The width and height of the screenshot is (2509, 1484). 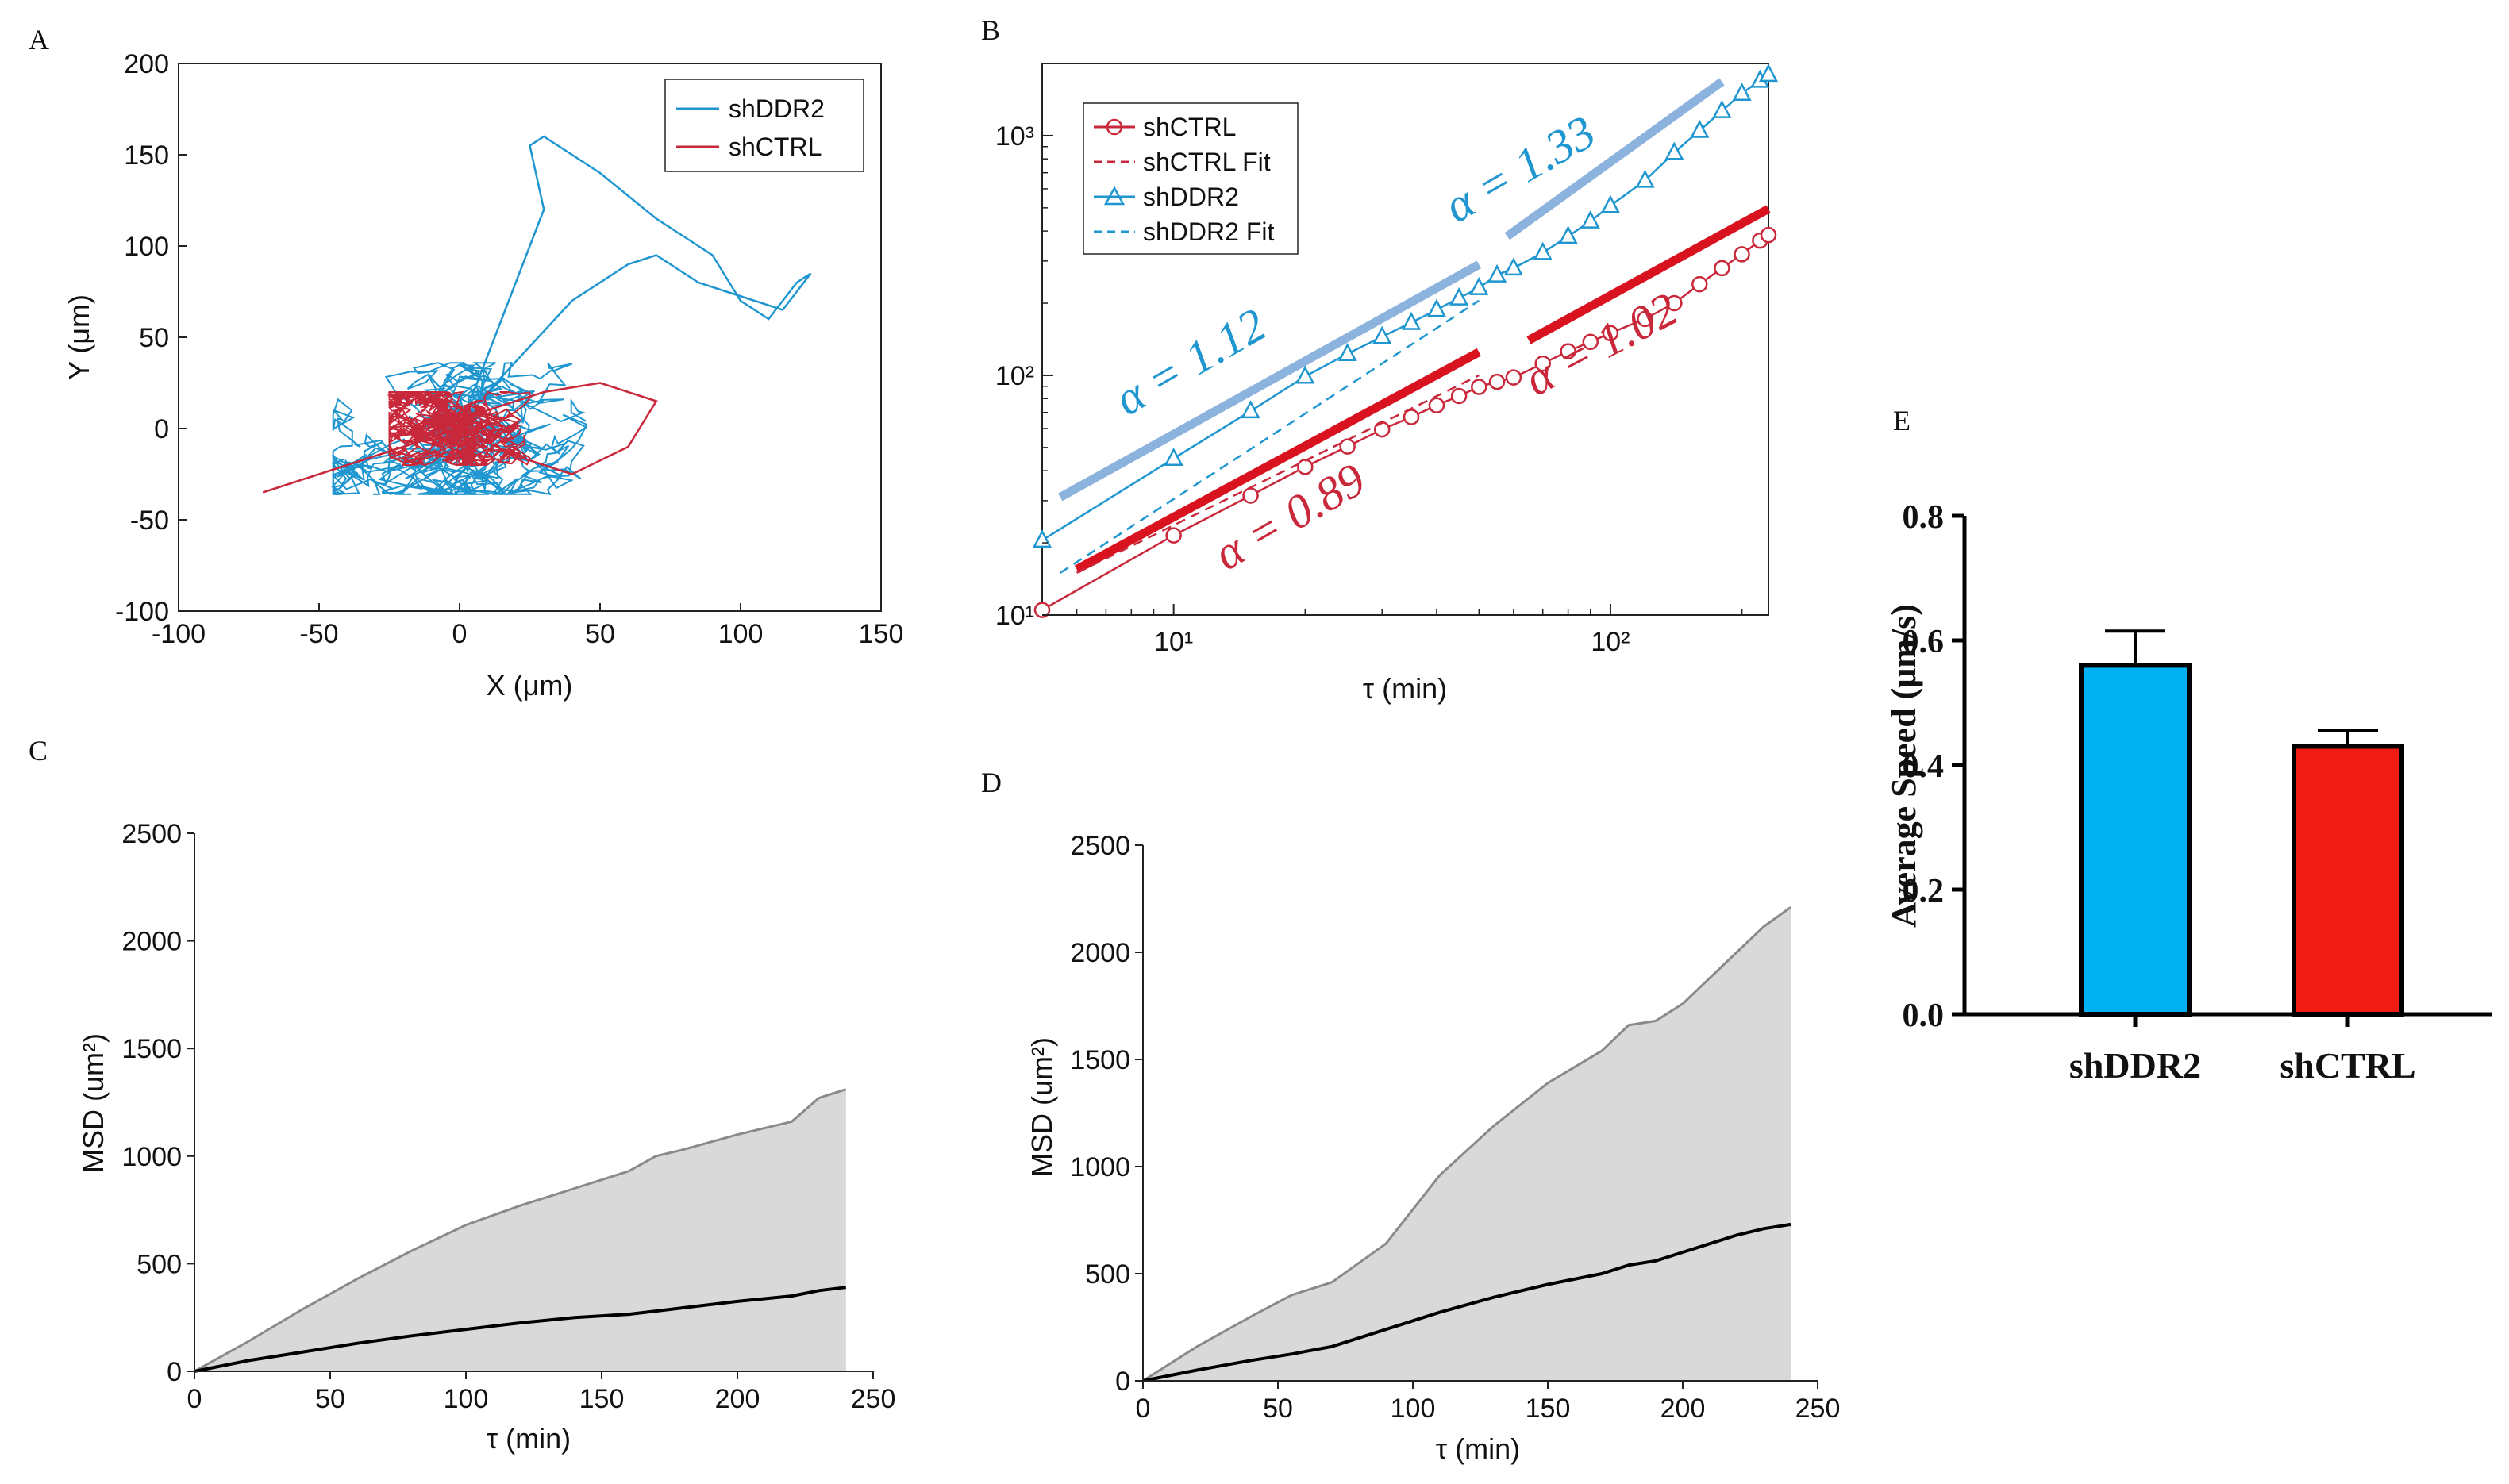 I want to click on bar-shctrl, so click(x=2348, y=880).